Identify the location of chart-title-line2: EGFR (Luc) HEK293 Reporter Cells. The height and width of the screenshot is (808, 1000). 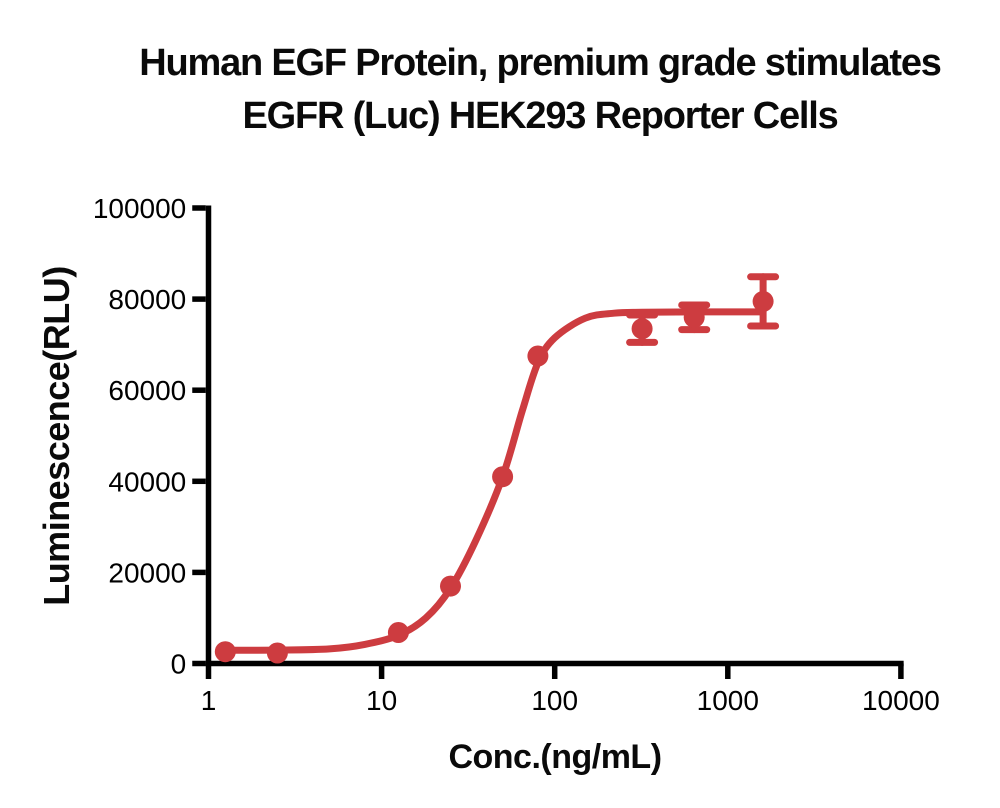
(540, 116).